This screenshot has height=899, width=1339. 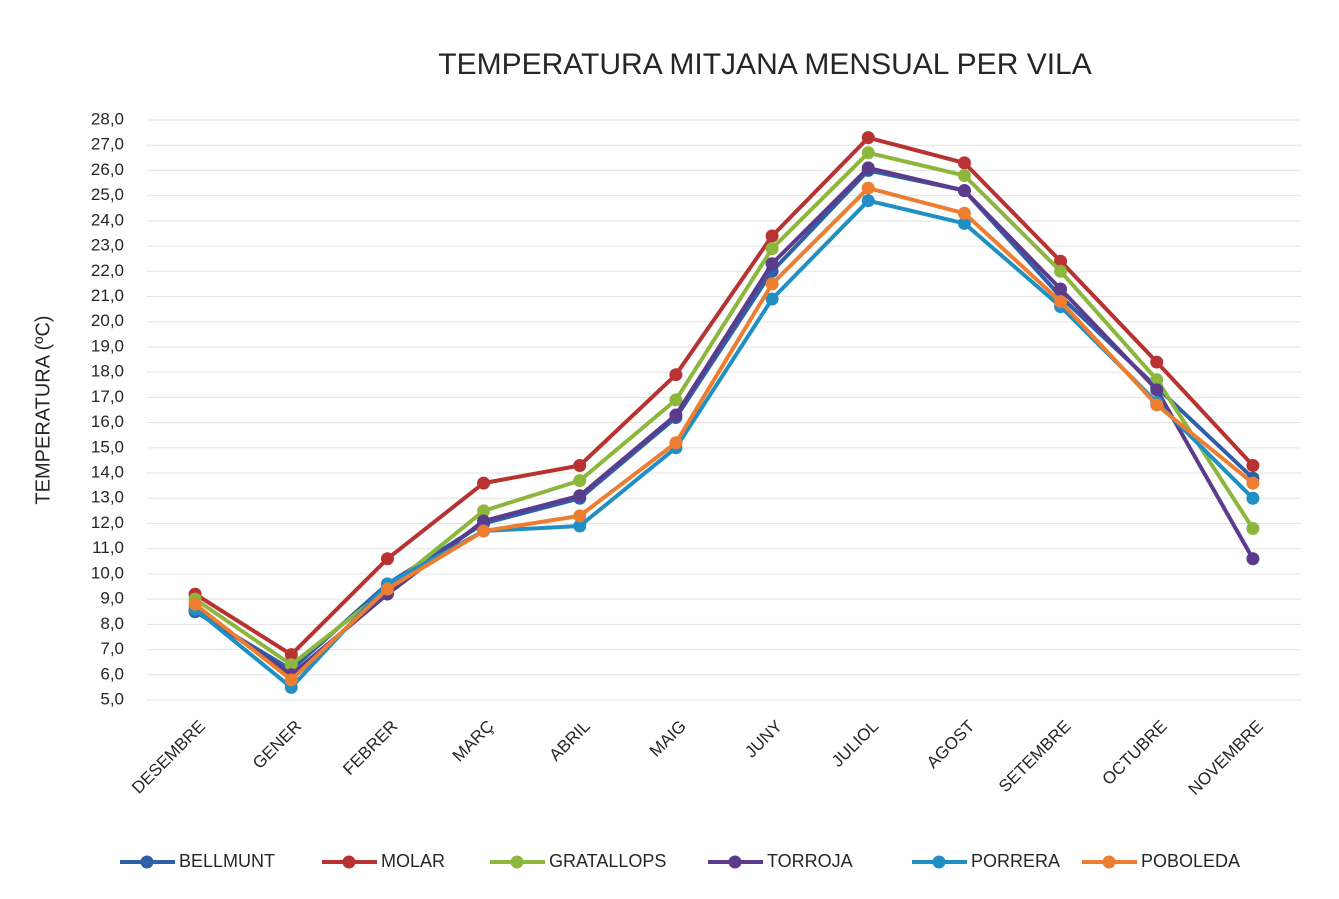 I want to click on y-tick-label: 12,0, so click(x=107, y=522).